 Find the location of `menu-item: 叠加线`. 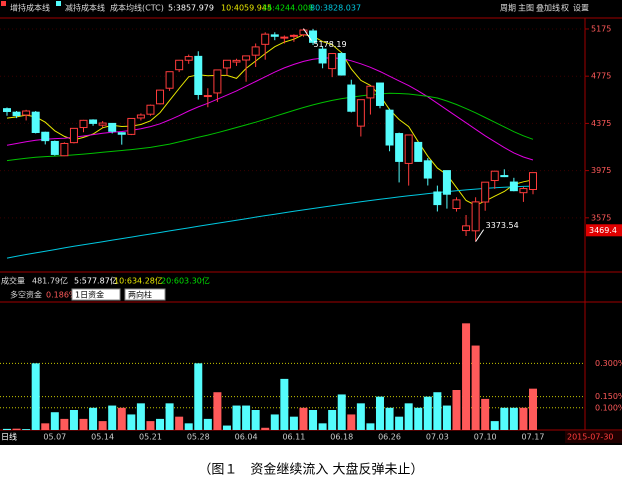

menu-item: 叠加线 is located at coordinates (548, 8).